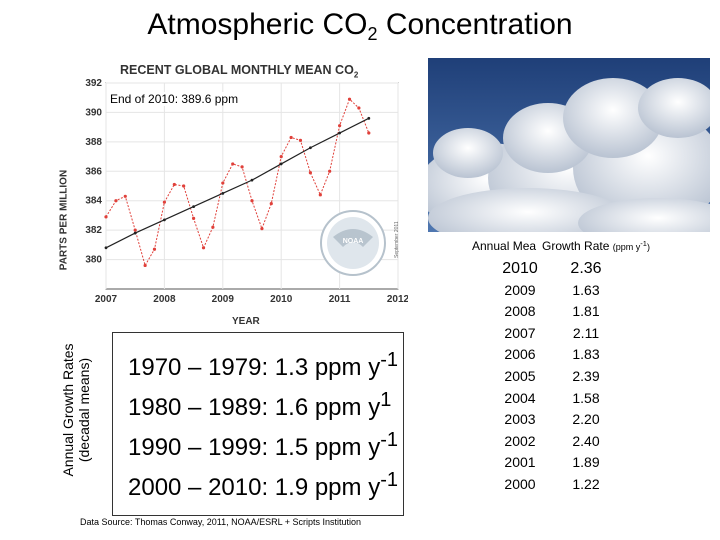 The width and height of the screenshot is (720, 540). I want to click on decadal-box, so click(258, 424).